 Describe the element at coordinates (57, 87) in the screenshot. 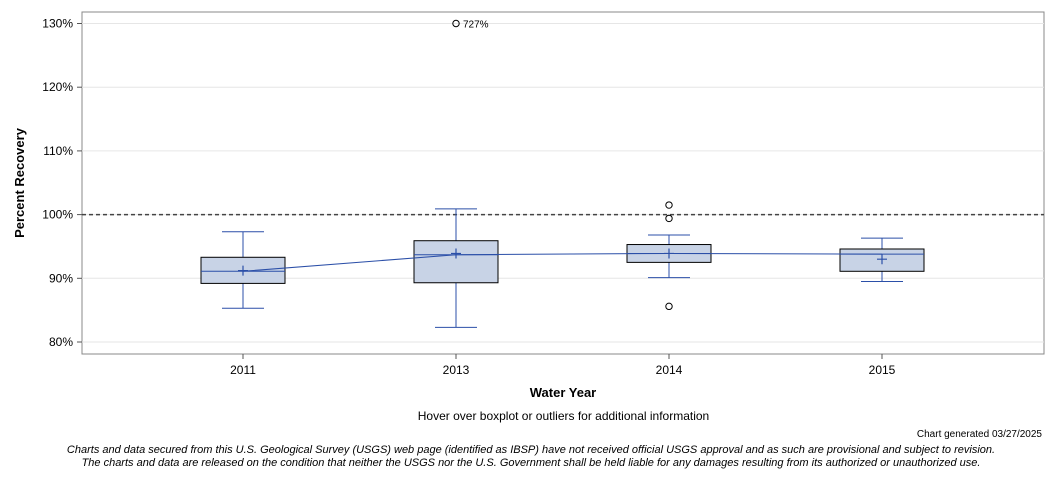

I see `y-tick-label: 120%` at that location.